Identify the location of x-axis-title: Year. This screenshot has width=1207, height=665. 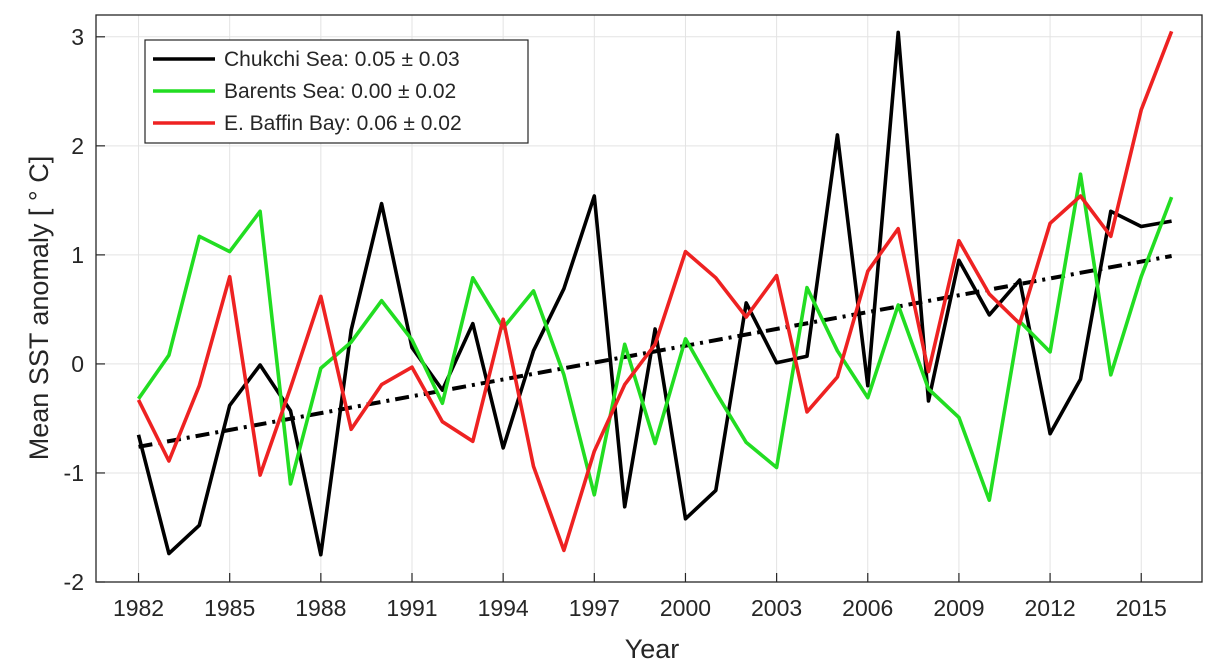
(652, 649).